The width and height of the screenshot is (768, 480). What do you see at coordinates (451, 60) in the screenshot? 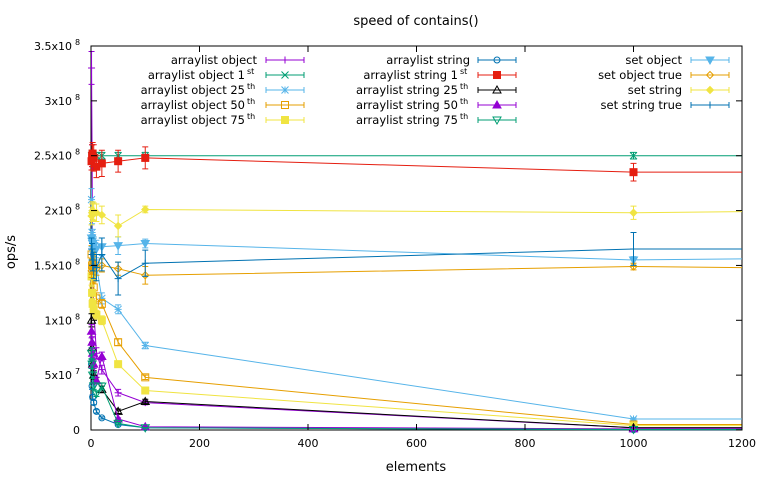
I see `legend-item: arraylist string` at bounding box center [451, 60].